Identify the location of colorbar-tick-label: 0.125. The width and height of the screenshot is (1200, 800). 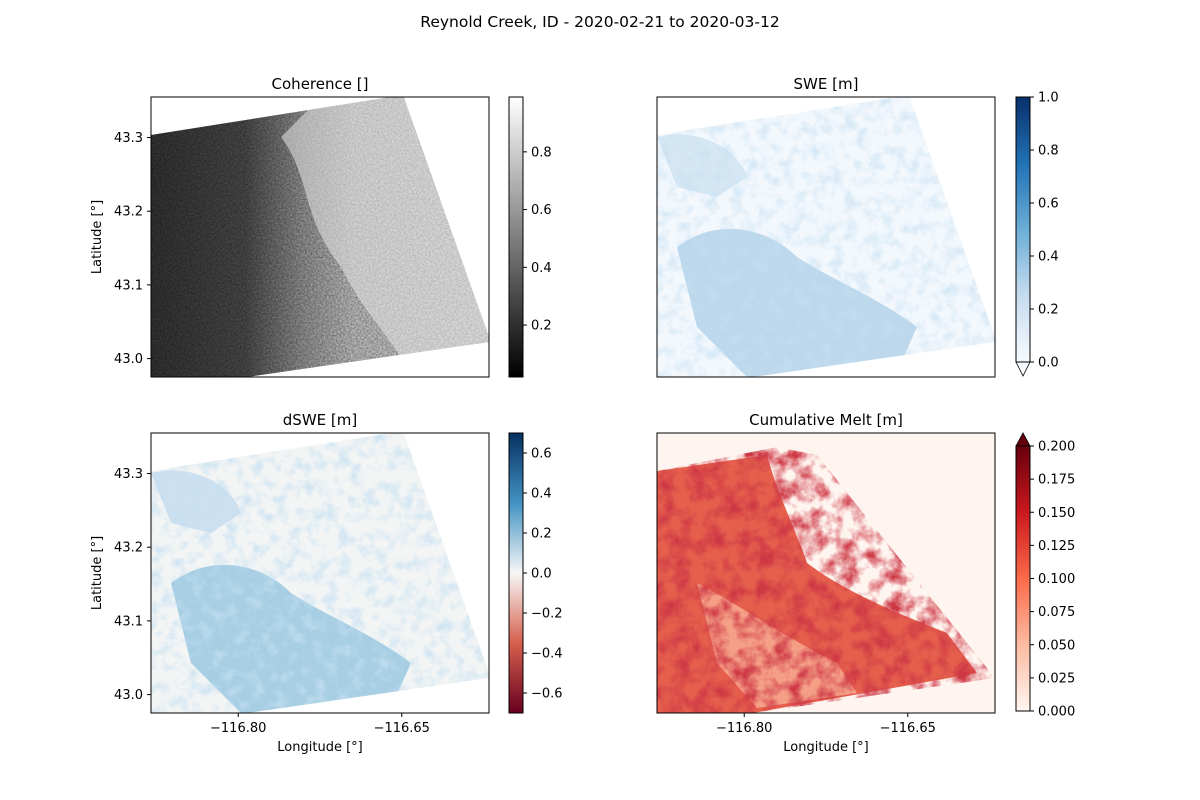
(1056, 546).